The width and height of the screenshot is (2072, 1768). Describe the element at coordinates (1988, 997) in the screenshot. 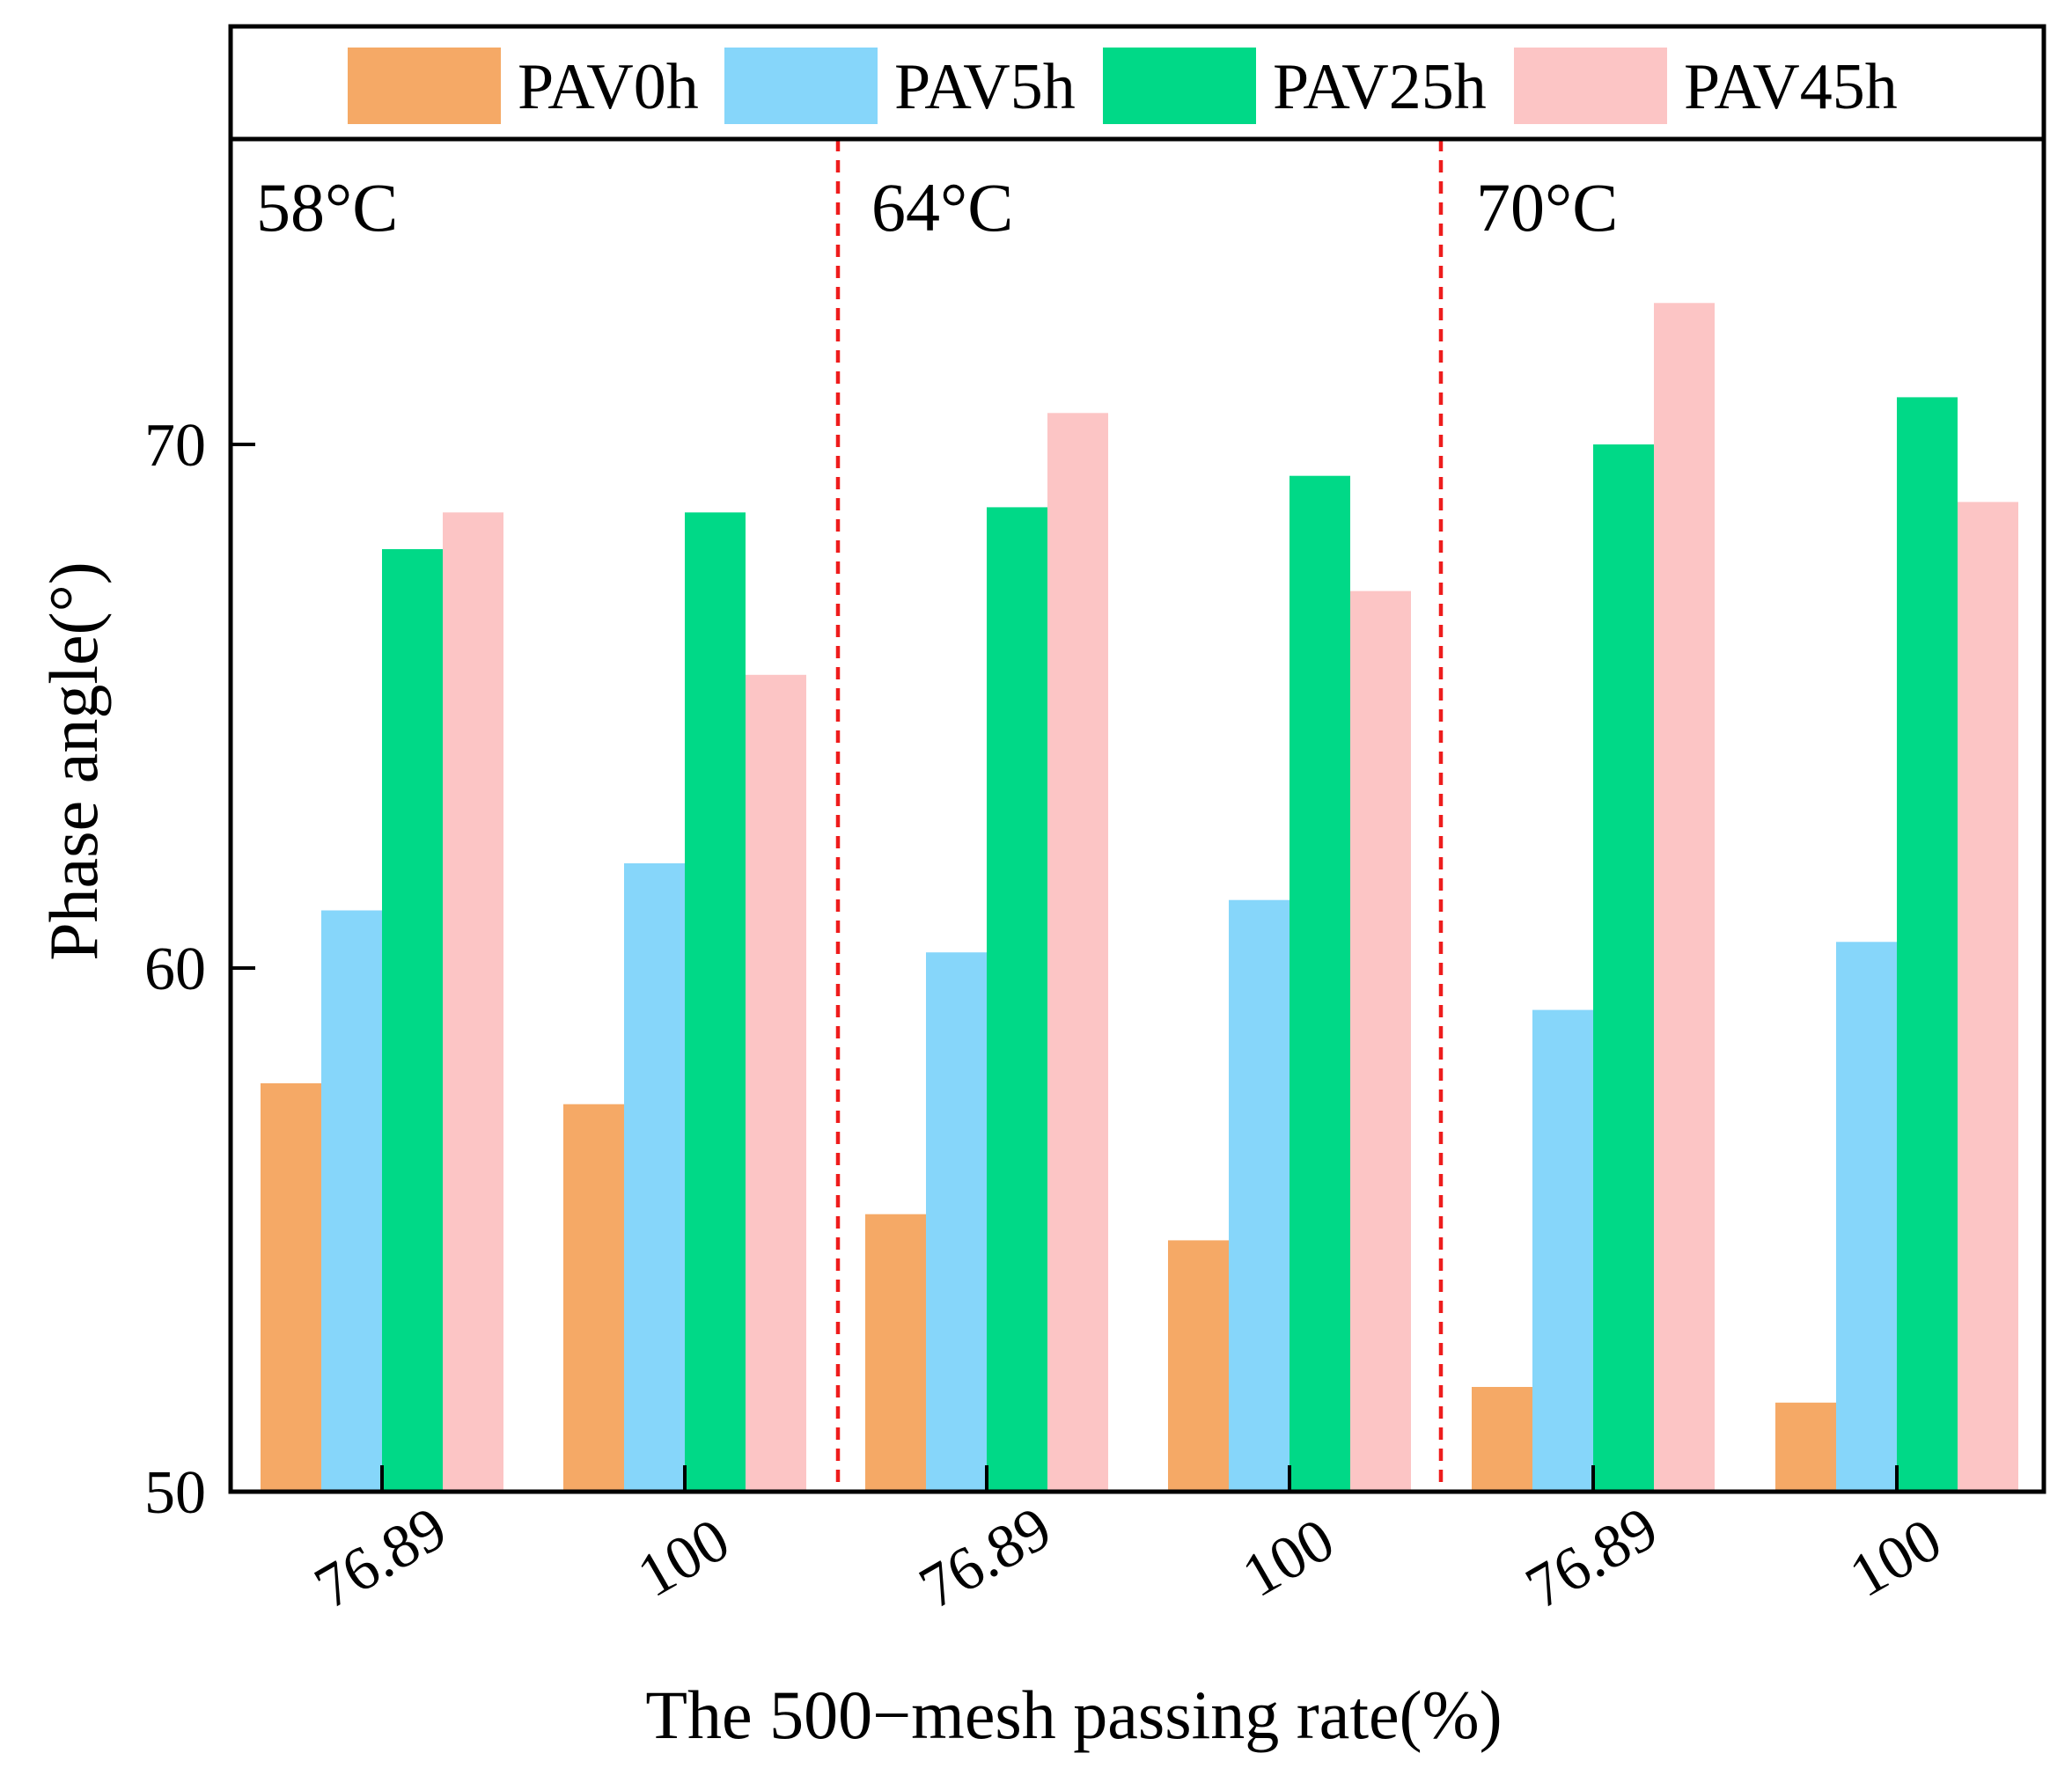

I see `bar-pav45h-panel3-cat2` at that location.